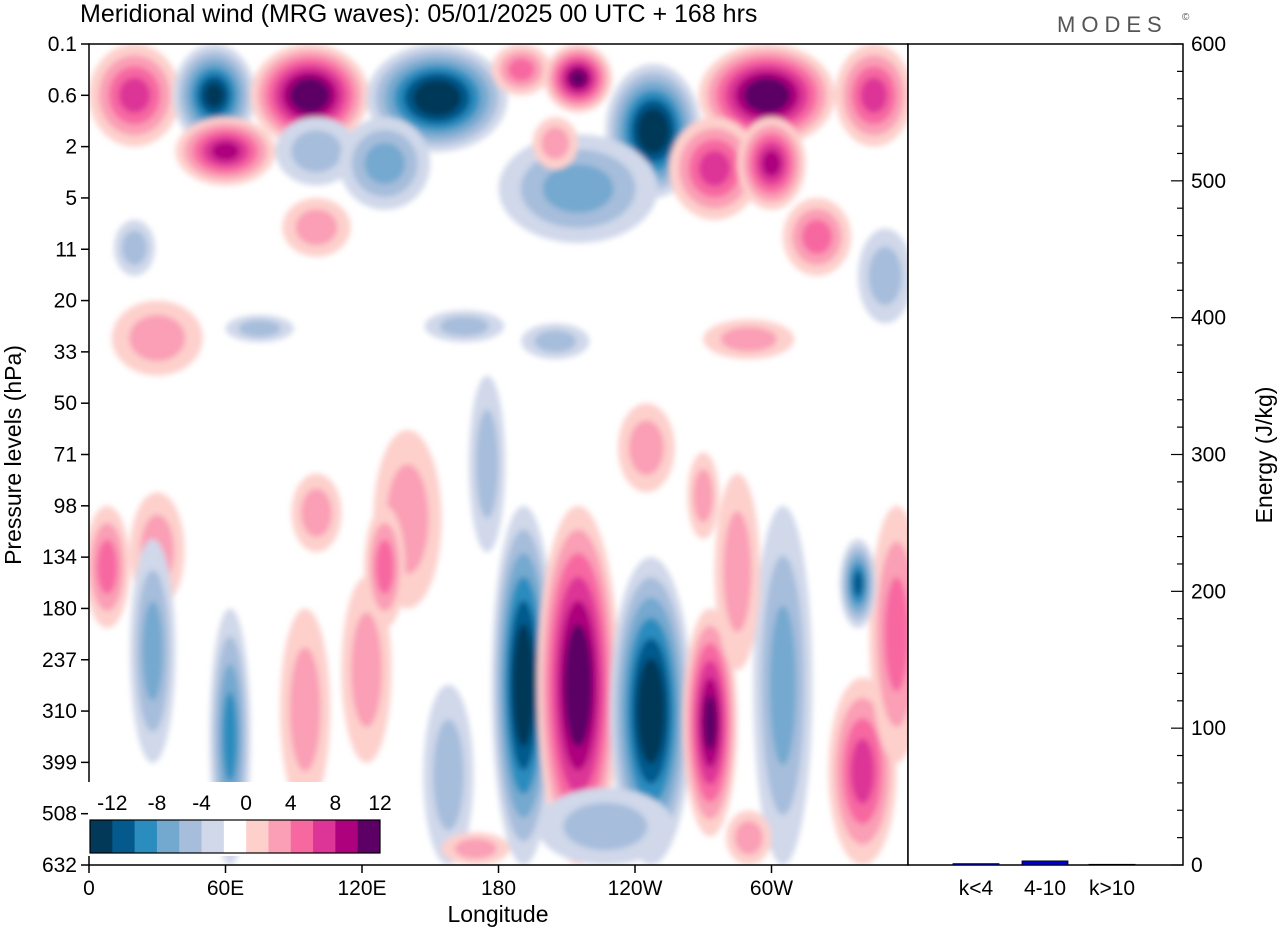  I want to click on energy-tick-label: 400, so click(1208, 318).